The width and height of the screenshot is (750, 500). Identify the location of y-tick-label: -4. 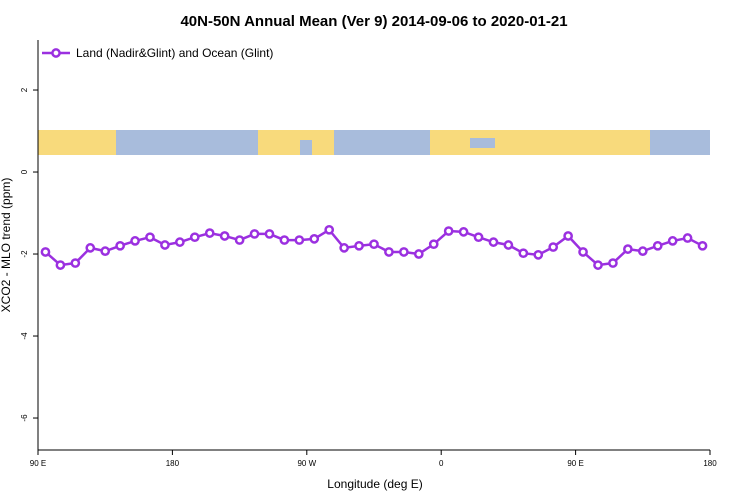
(24, 336).